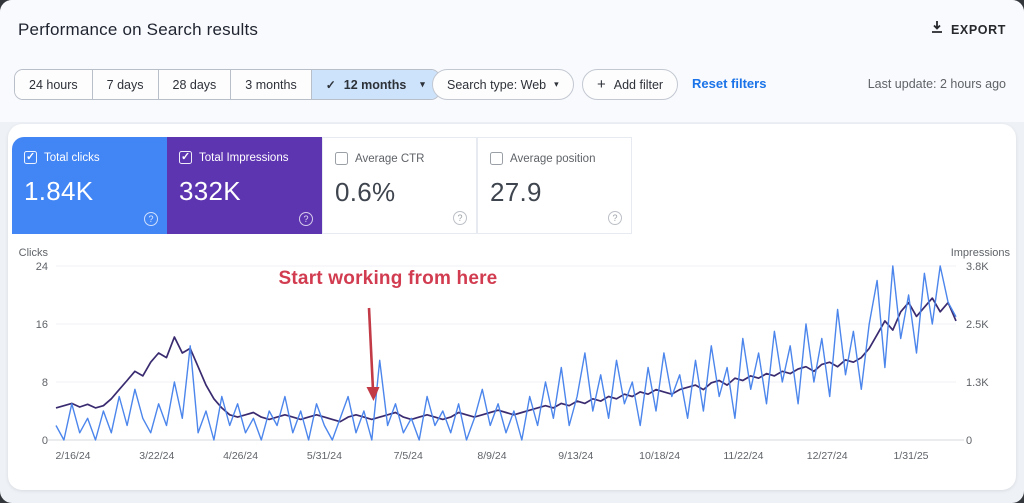 The image size is (1024, 503). What do you see at coordinates (240, 456) in the screenshot?
I see `x-axis-tick: 4/26/24` at bounding box center [240, 456].